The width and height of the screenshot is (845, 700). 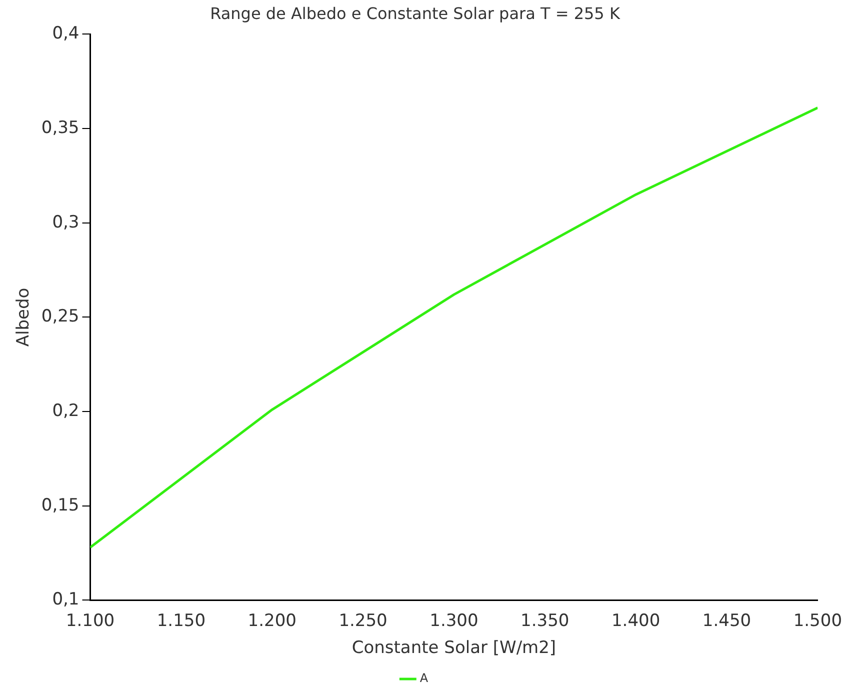 I want to click on y-tick-label: 0,35, so click(x=60, y=128).